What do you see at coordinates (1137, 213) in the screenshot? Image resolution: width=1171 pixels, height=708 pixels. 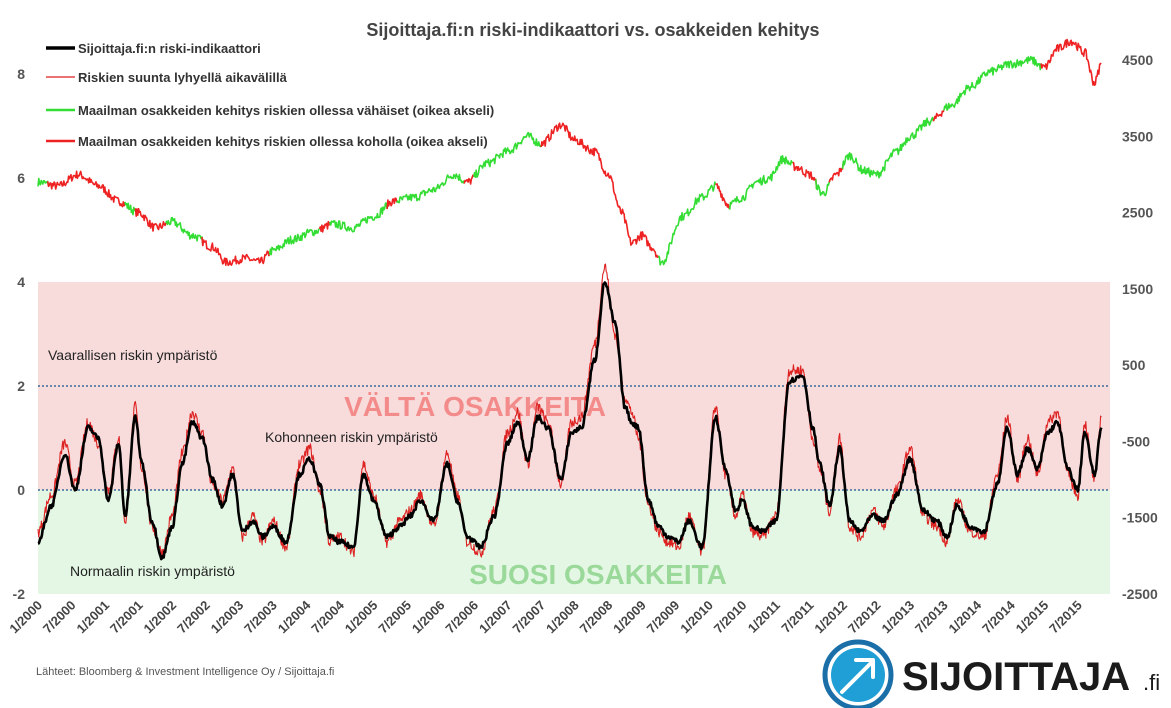 I see `right-axis-tick-label: 2500` at bounding box center [1137, 213].